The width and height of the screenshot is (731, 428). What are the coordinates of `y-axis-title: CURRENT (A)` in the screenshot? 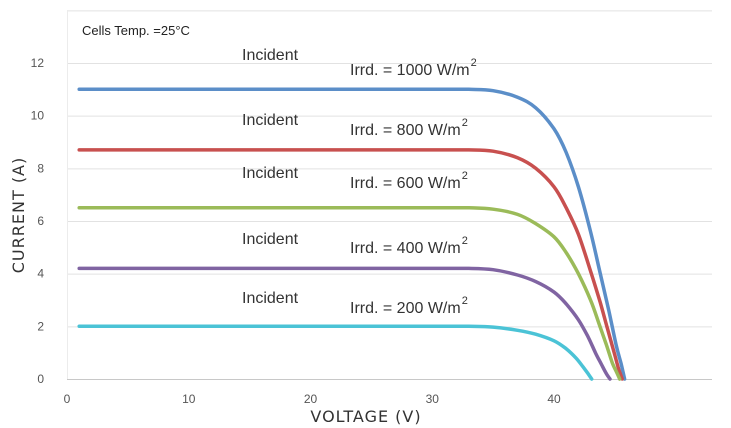 It's located at (18, 215).